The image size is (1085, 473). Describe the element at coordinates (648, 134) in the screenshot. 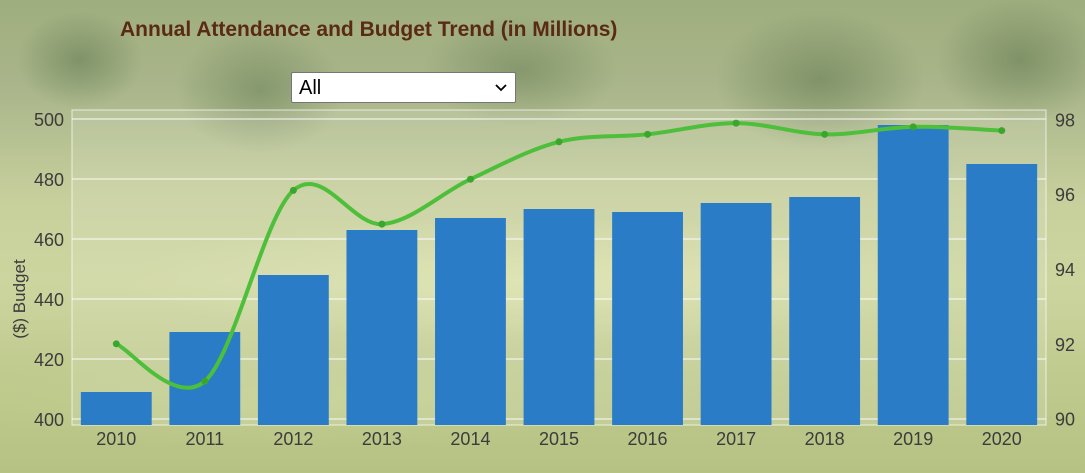

I see `attendance-point-2016` at that location.